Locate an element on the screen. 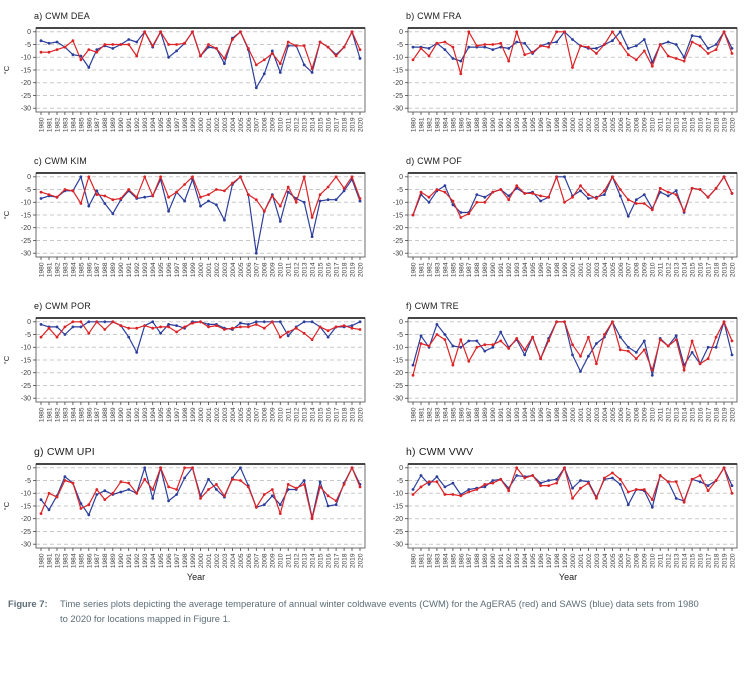  svg-text: 2001 is located at coordinates (581, 560).